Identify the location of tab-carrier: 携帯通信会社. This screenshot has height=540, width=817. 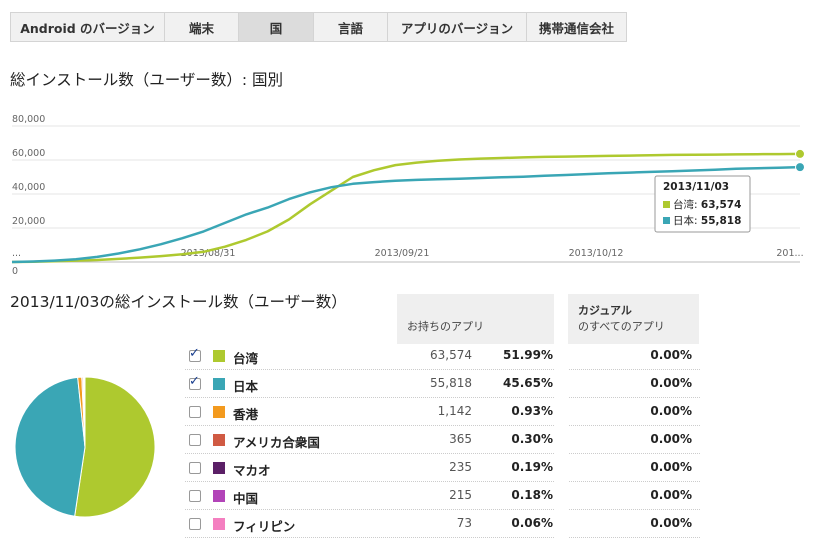
(577, 27).